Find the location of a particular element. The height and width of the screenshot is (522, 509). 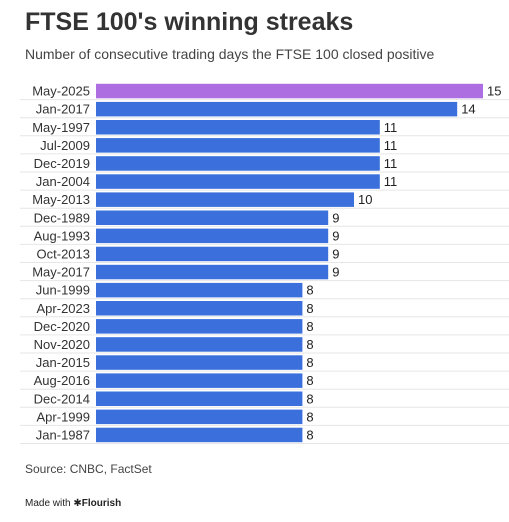

category-label: Nov-2020 is located at coordinates (62, 344).